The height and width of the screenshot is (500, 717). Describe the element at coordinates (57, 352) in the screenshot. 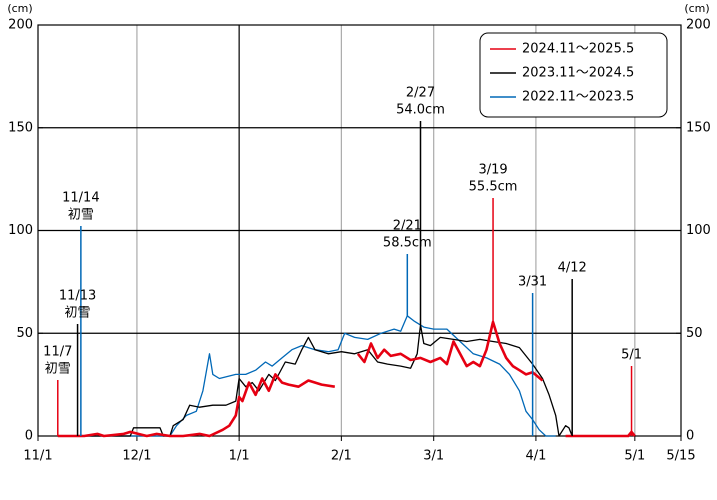

I see `annotation-text: 11/7` at that location.